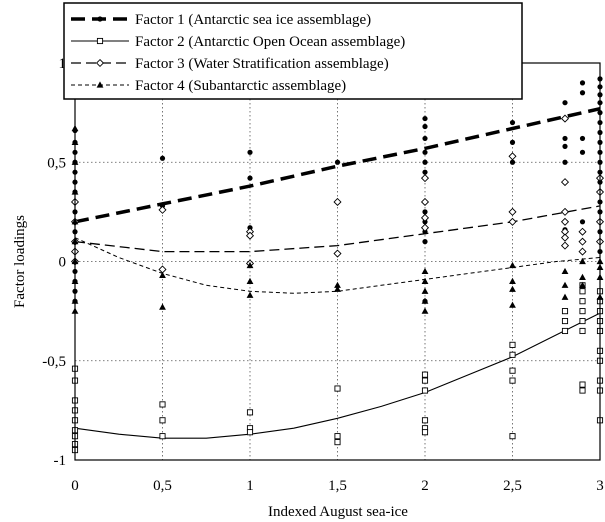 The width and height of the screenshot is (605, 522). I want to click on y-tick-label: 0,5, so click(56, 163).